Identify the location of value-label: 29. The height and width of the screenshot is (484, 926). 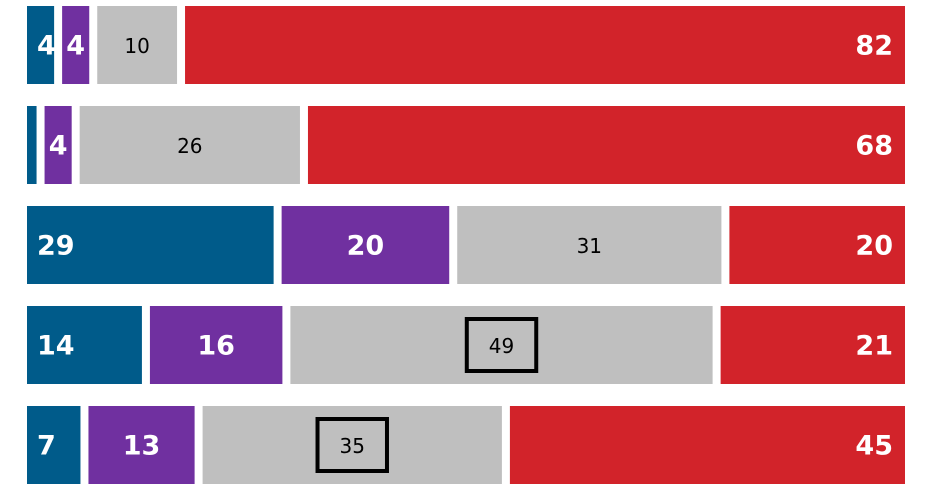
(56, 246).